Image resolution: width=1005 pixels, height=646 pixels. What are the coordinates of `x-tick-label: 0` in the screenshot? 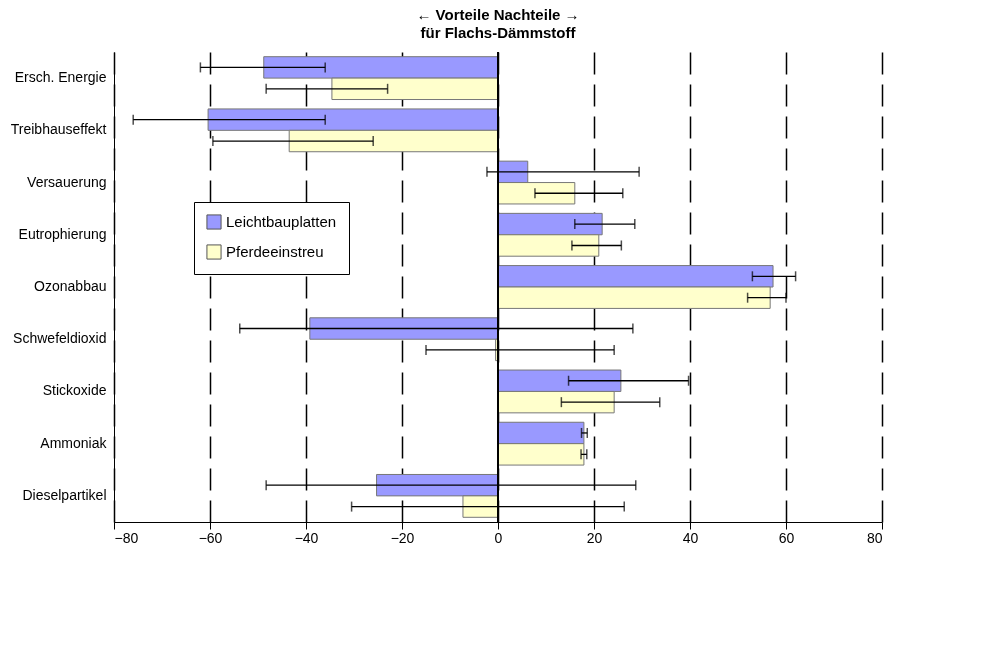 It's located at (498, 537).